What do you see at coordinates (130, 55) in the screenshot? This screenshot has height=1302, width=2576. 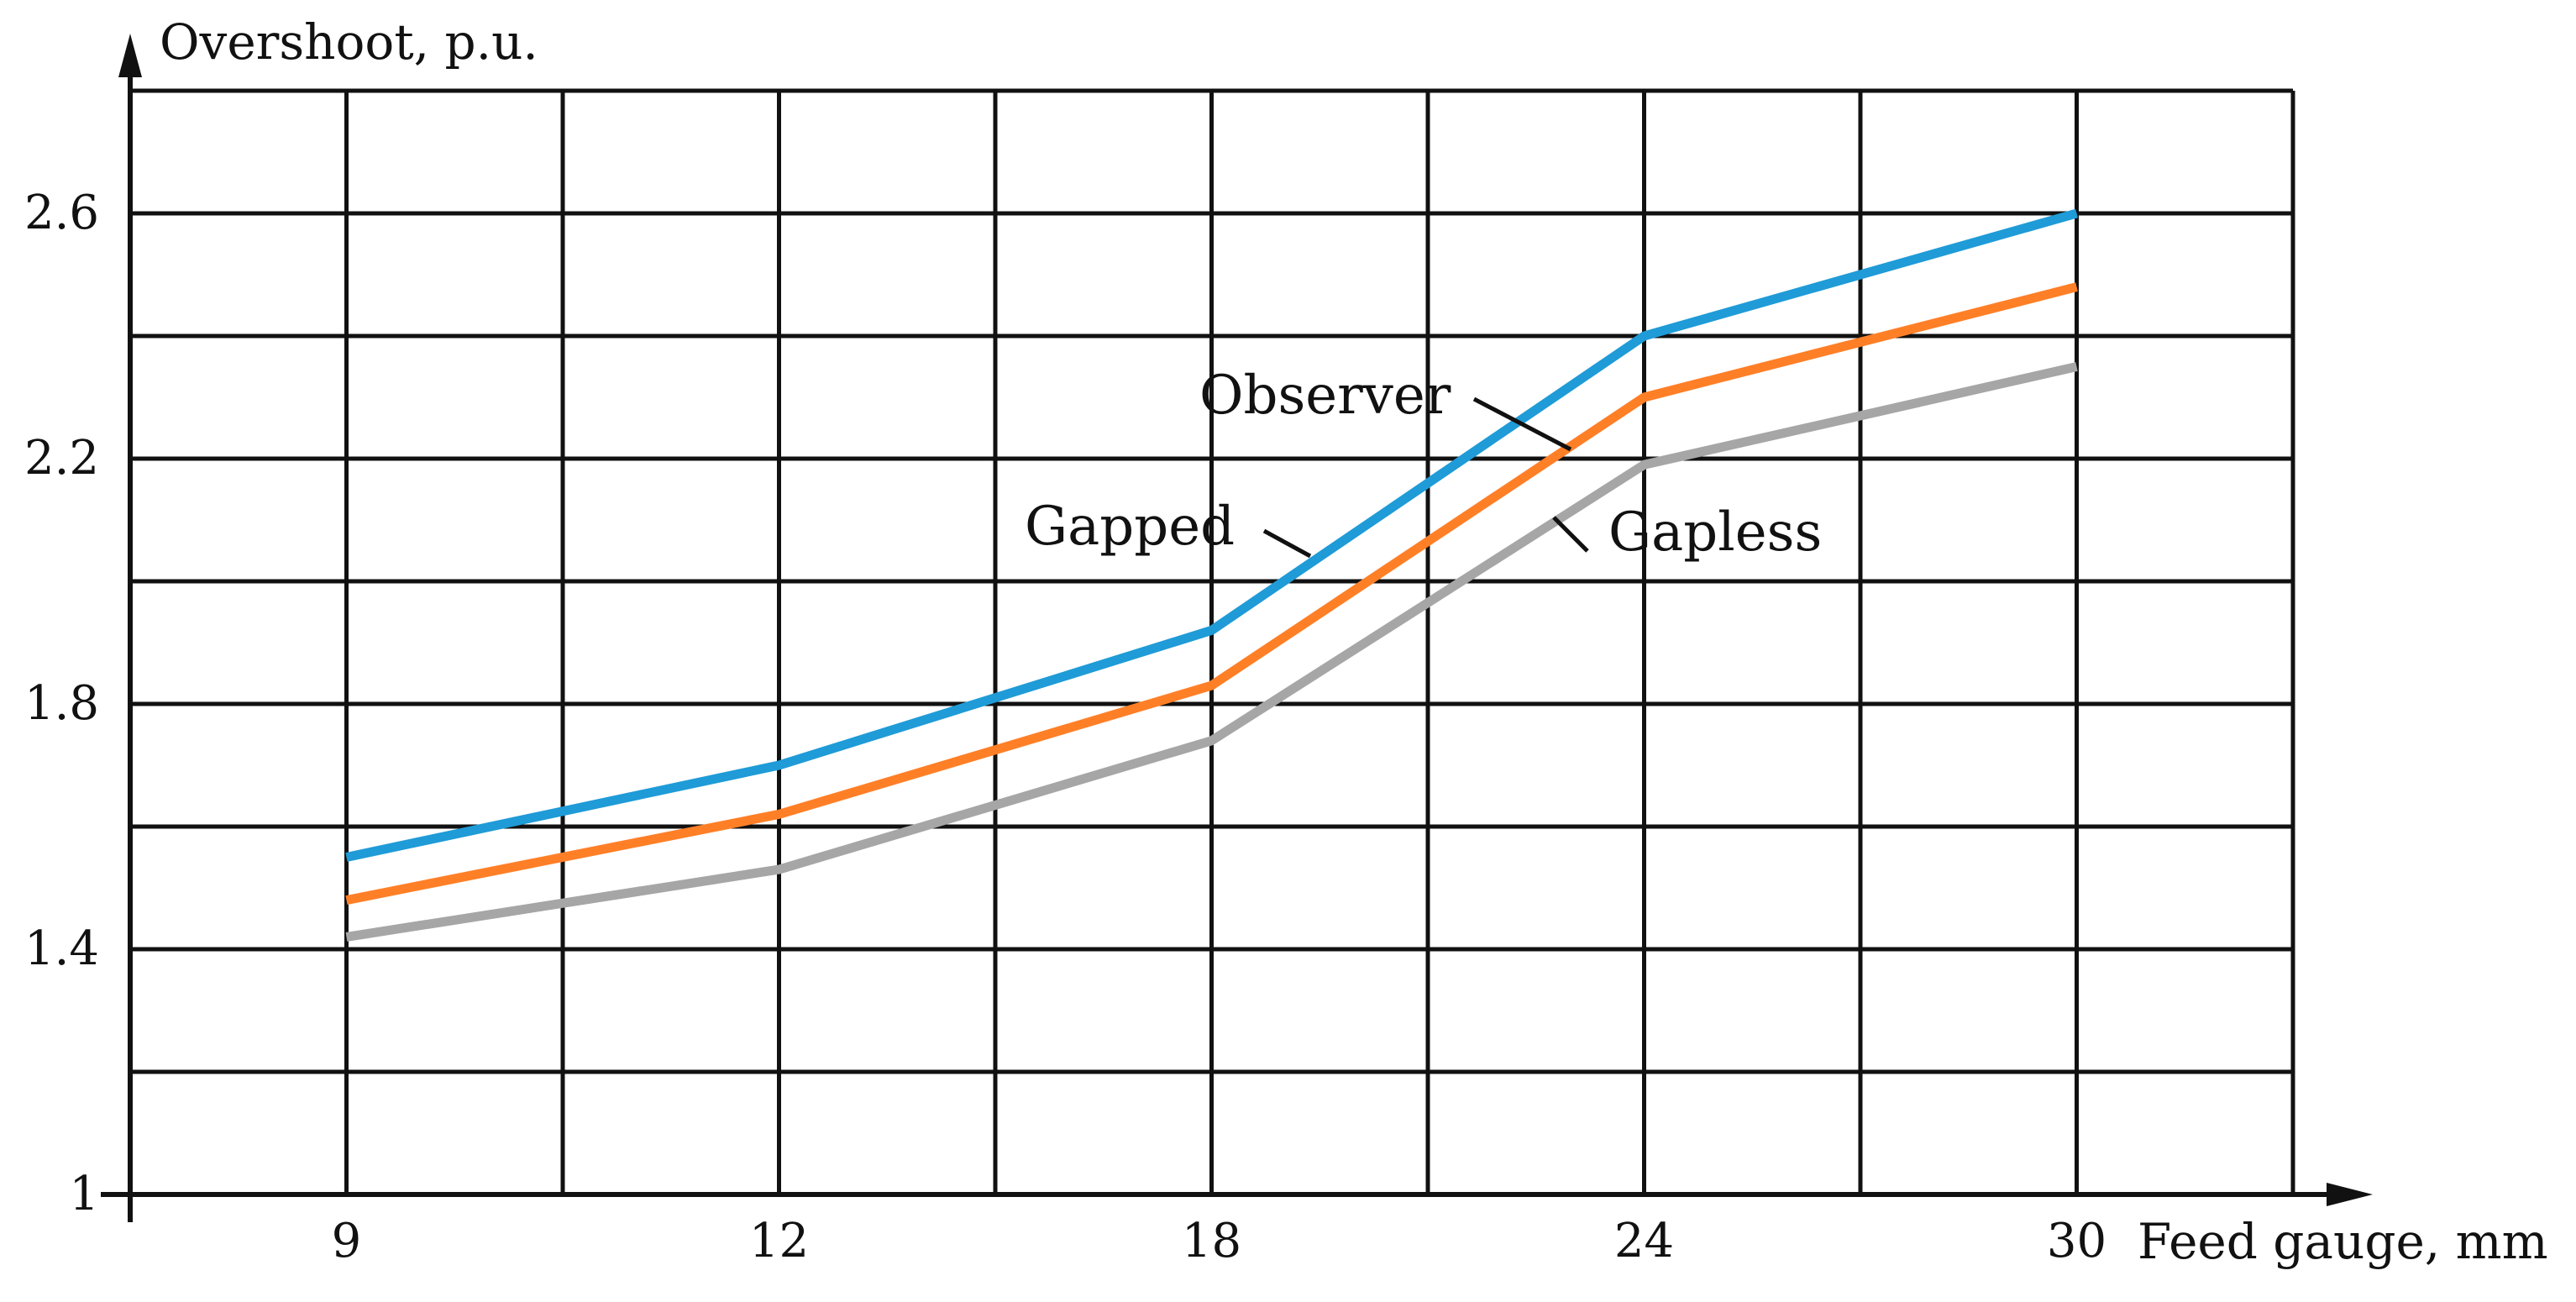 I see `y-axis-arrow` at bounding box center [130, 55].